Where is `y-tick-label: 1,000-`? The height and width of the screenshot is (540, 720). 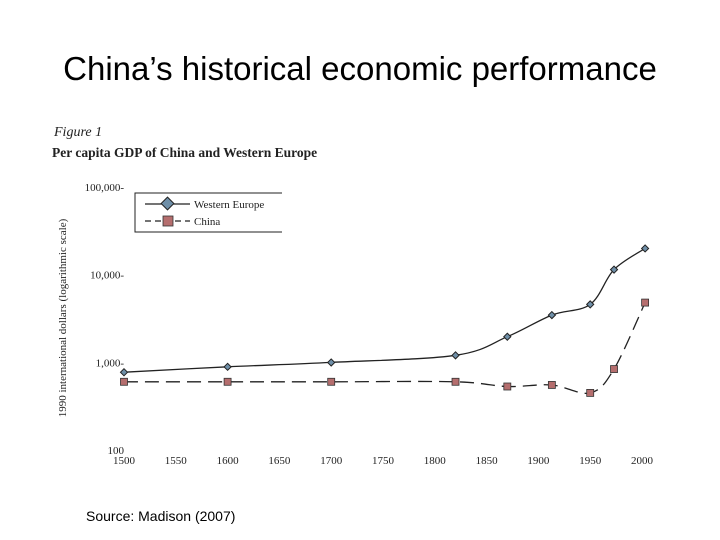
y-tick-label: 1,000- is located at coordinates (110, 363).